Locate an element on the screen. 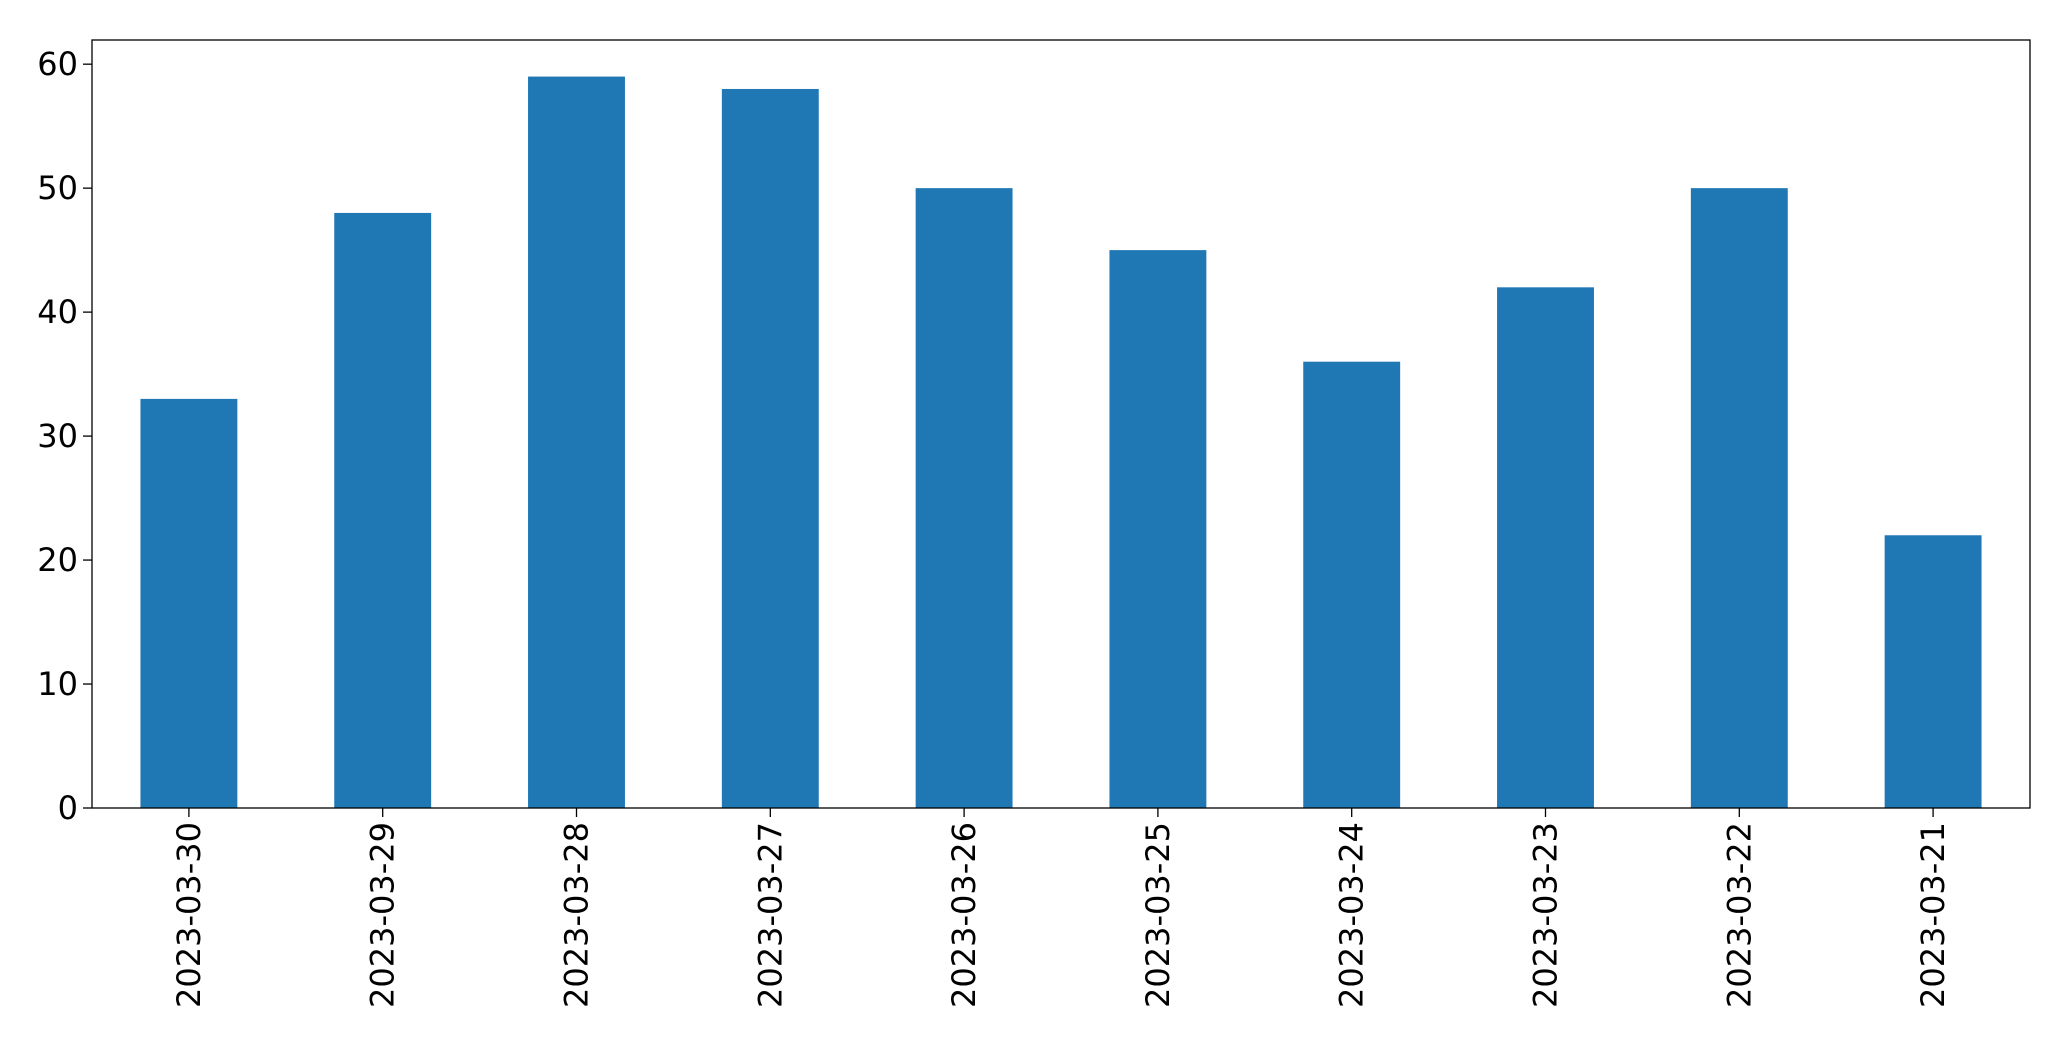  x-tick-label: 2023-03-26 is located at coordinates (964, 915).